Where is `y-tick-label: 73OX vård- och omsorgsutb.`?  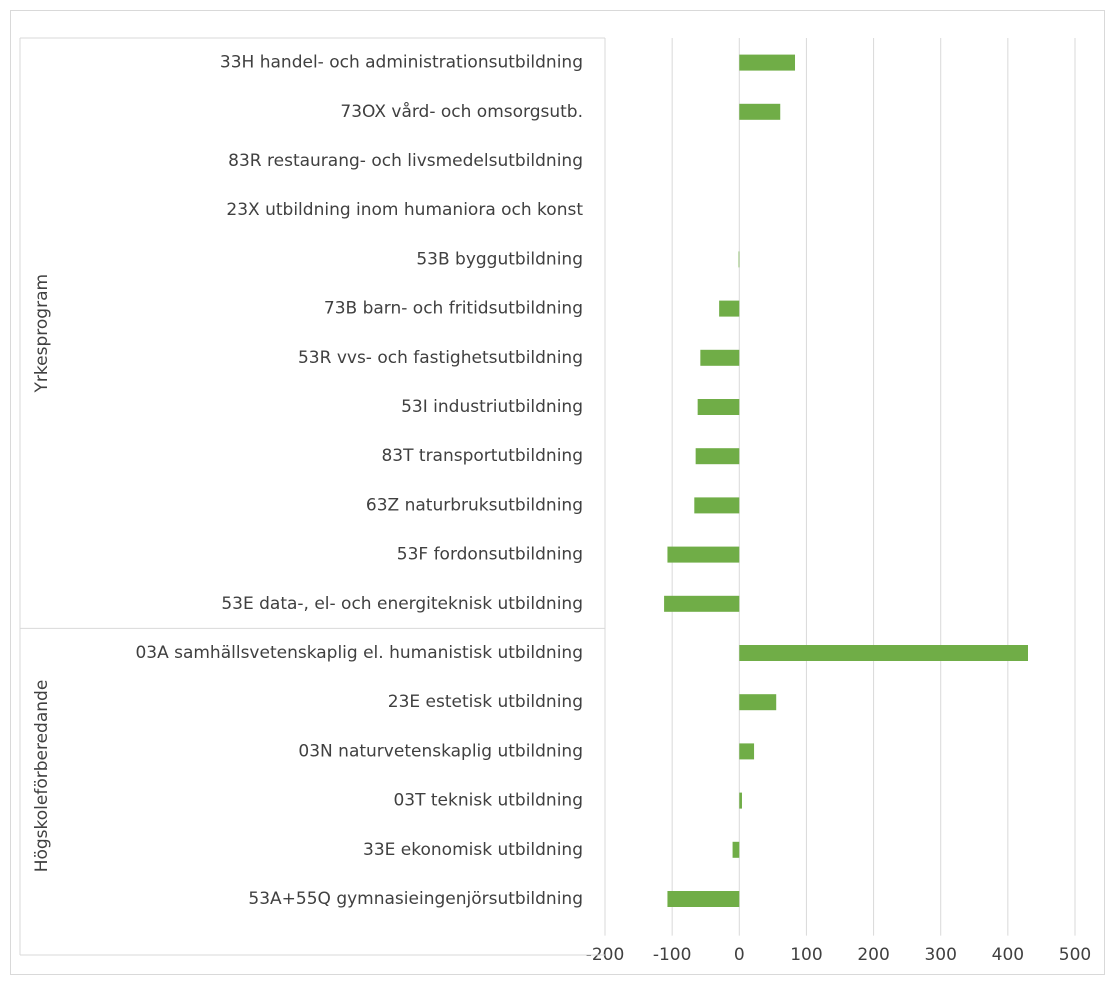
y-tick-label: 73OX vård- och omsorgsutb. is located at coordinates (461, 111).